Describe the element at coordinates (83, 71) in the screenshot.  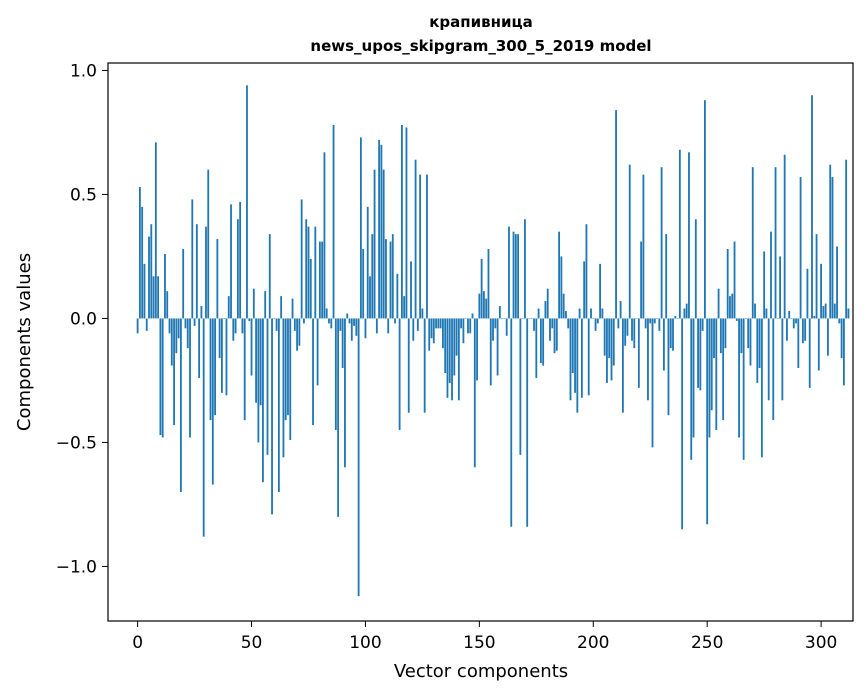
I see `y-tick-label: 1.0` at that location.